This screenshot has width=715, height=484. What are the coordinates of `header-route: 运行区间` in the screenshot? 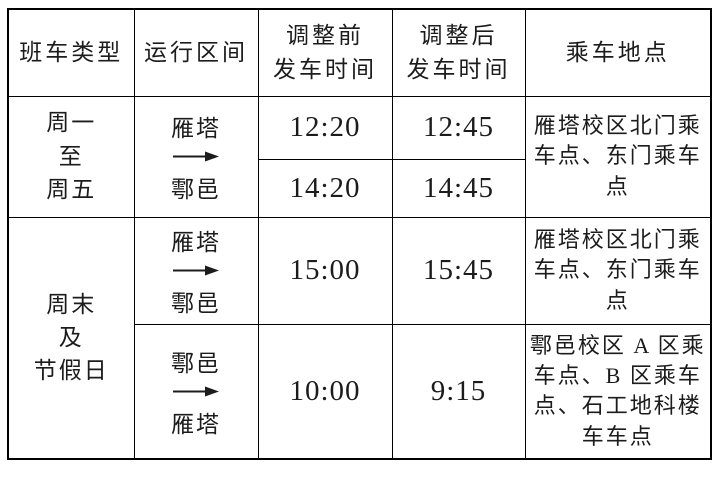 It's located at (196, 52).